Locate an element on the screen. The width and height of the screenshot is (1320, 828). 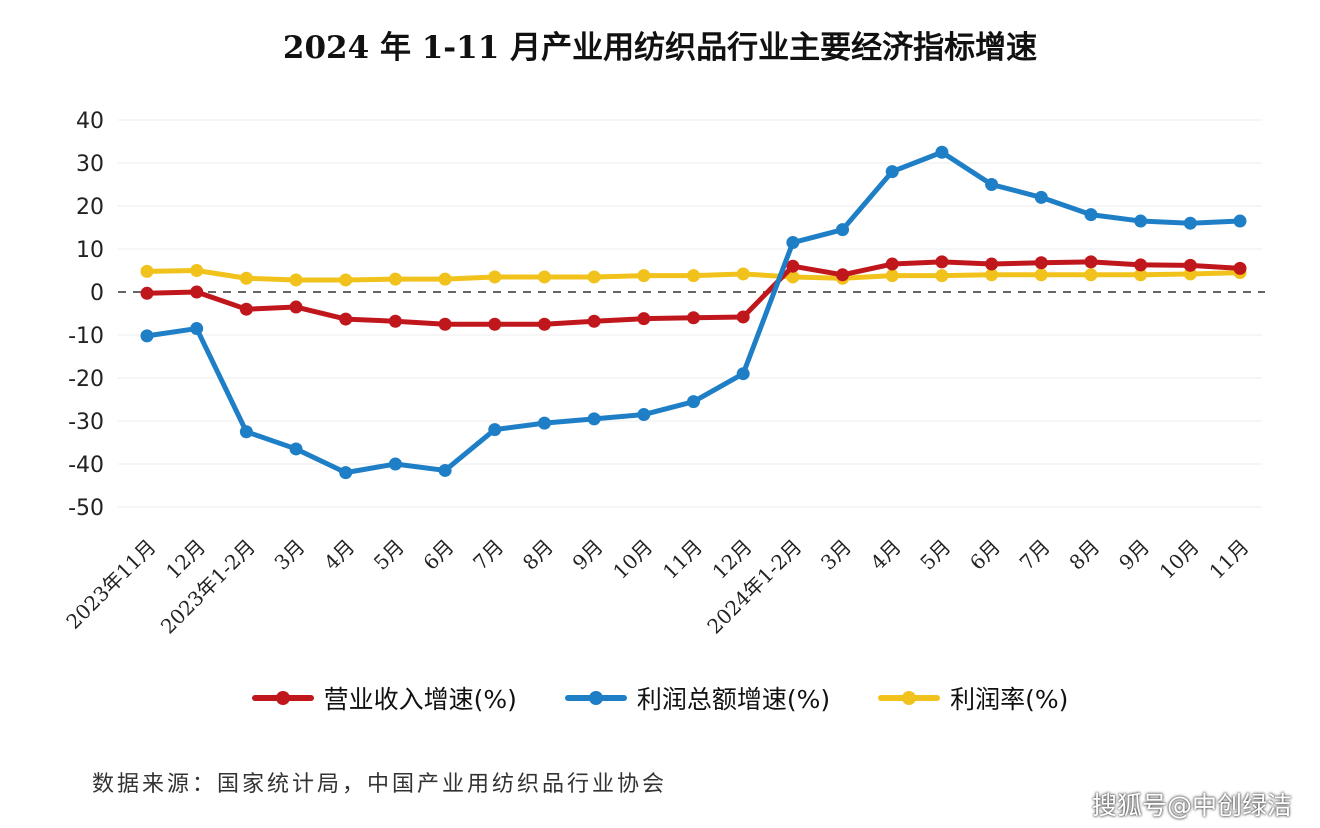
y-tick-label: -40 is located at coordinates (86, 465).